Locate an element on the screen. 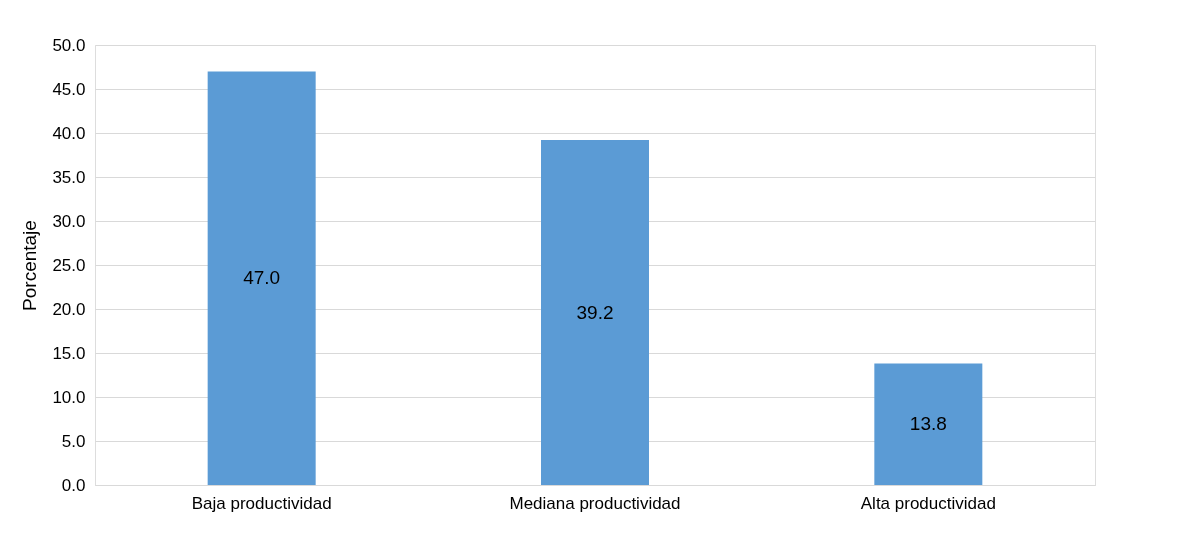  data-label: 13.8 is located at coordinates (928, 424).